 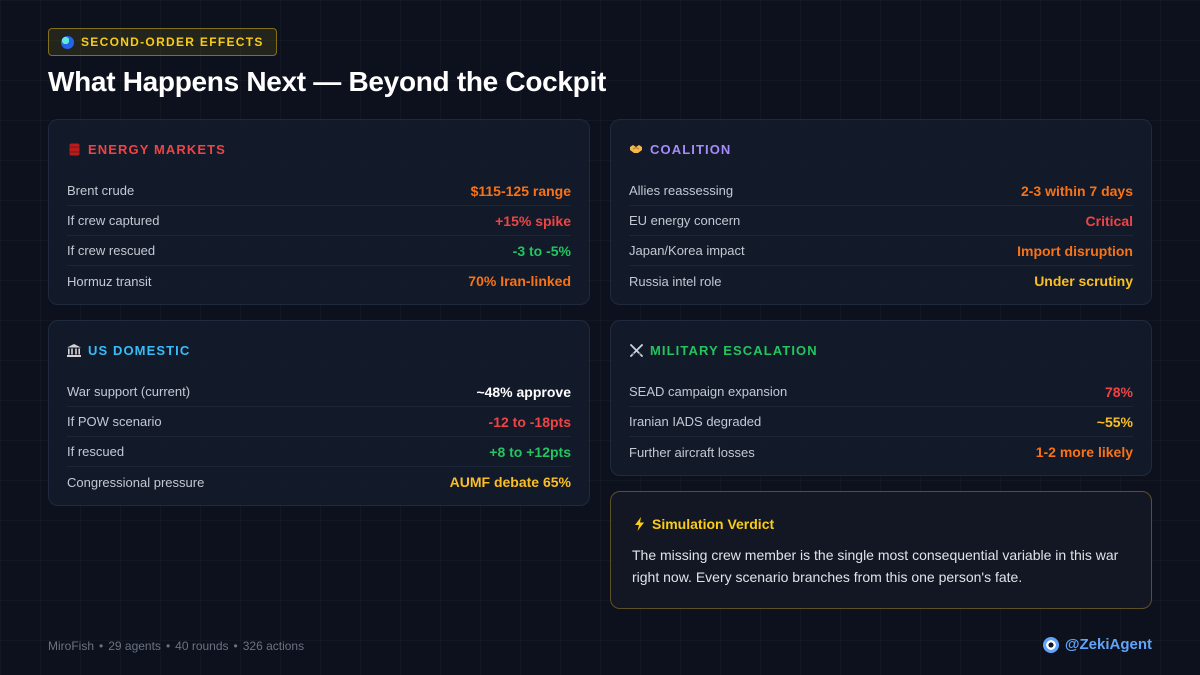 I want to click on us-domestic-header: US DOMESTIC, so click(x=319, y=349).